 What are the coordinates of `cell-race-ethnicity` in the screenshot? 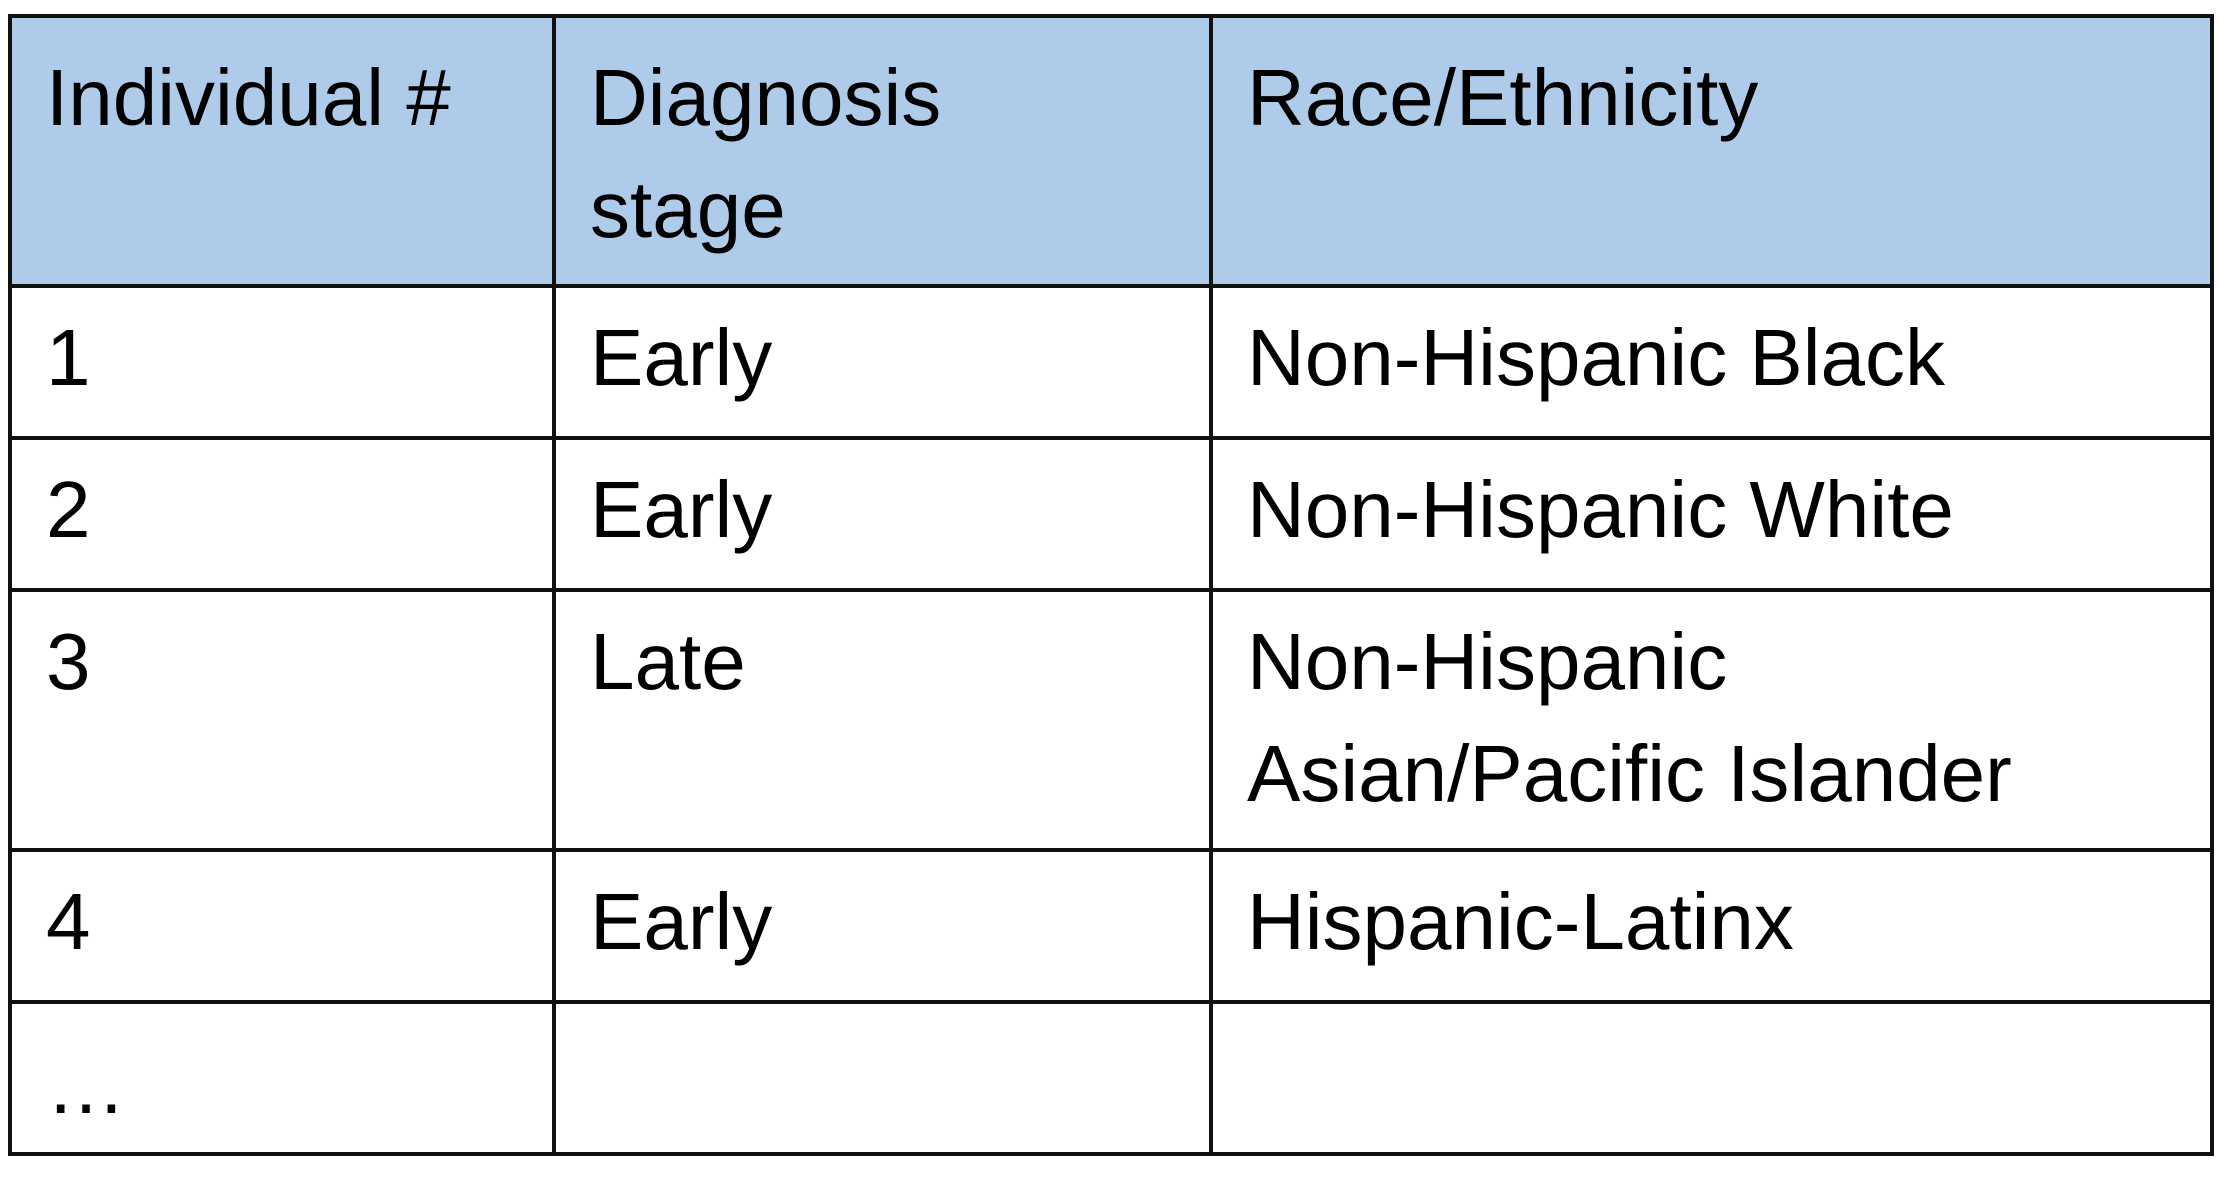 It's located at (1711, 1078).